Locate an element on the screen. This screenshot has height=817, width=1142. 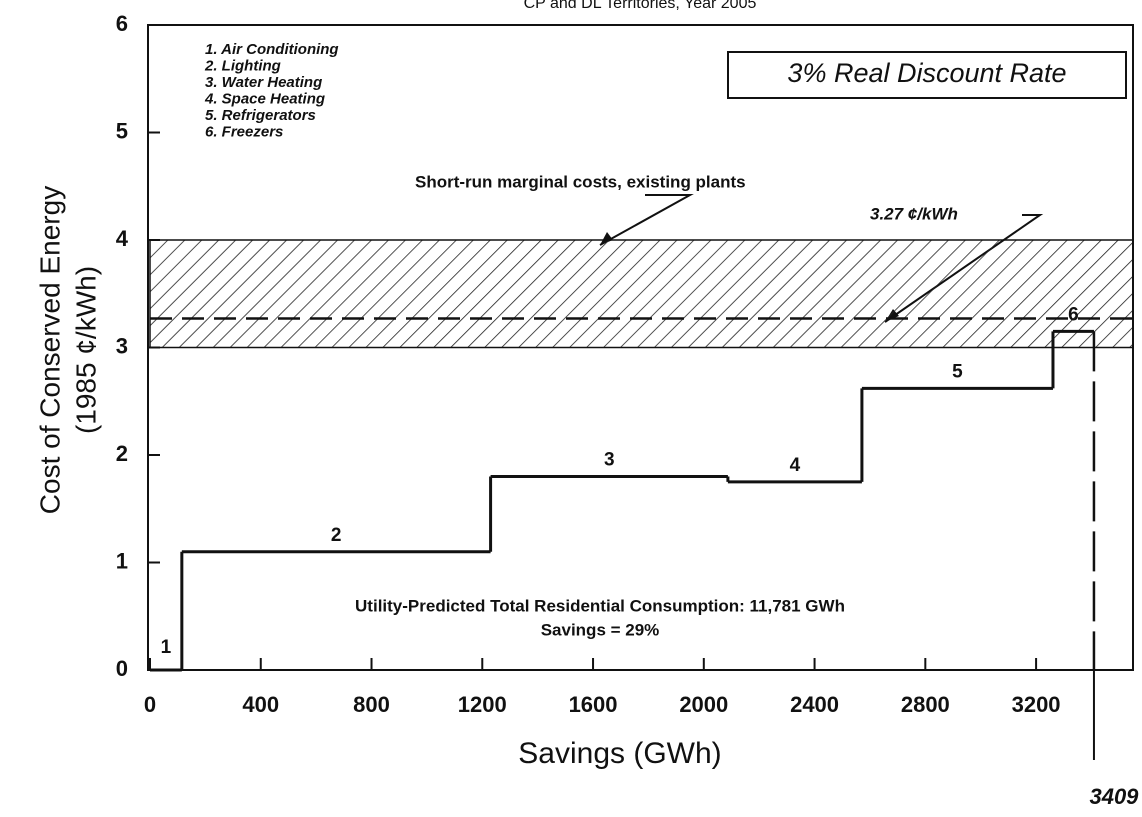
discount-rate-label: 3% Real Discount Rate is located at coordinates (926, 73).